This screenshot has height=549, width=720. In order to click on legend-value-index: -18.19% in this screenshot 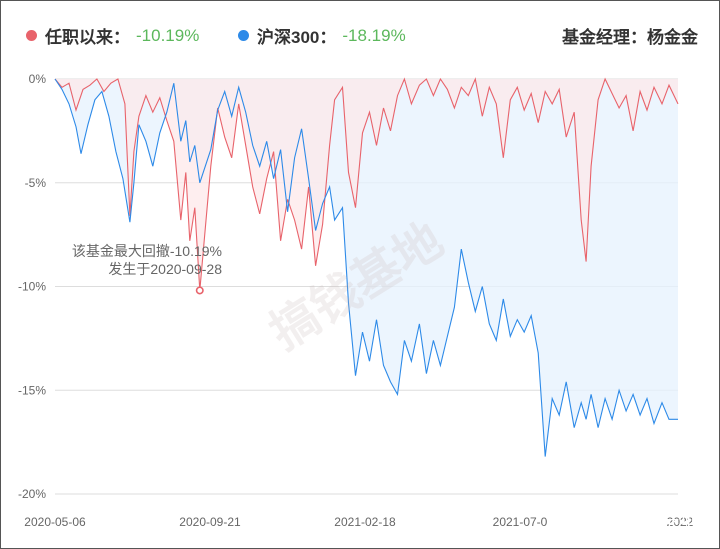, I will do `click(374, 35)`.